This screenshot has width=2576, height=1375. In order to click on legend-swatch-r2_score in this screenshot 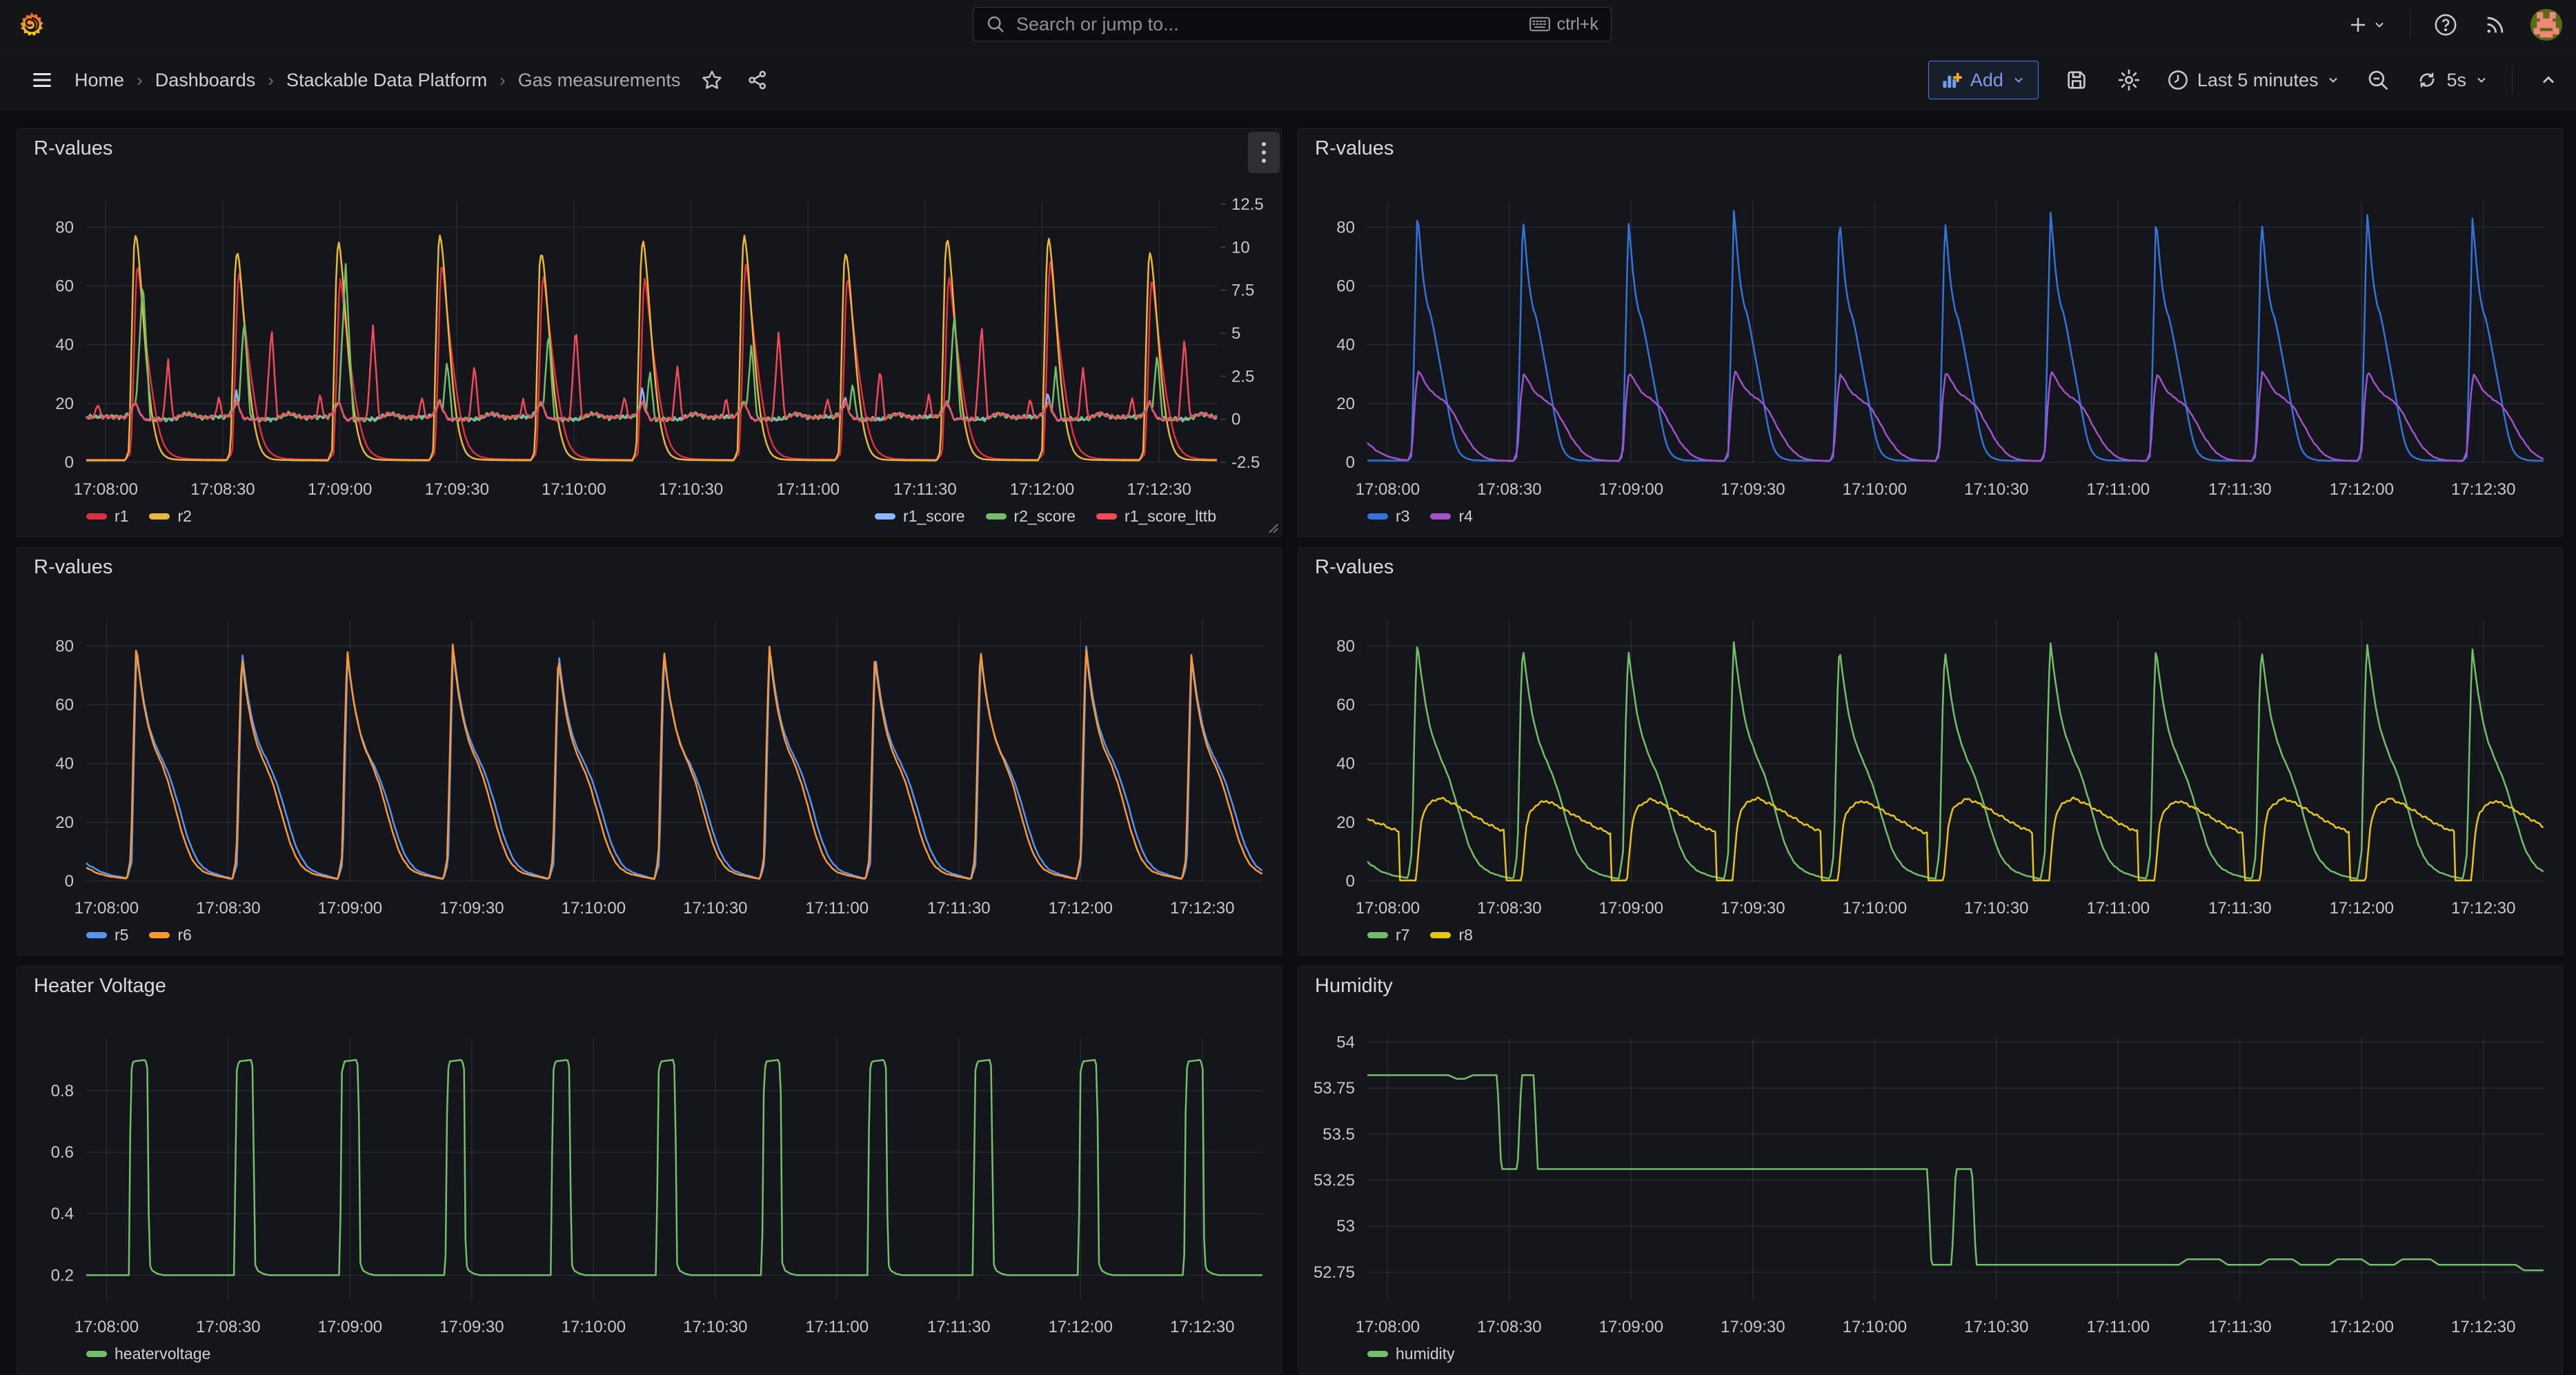, I will do `click(996, 516)`.